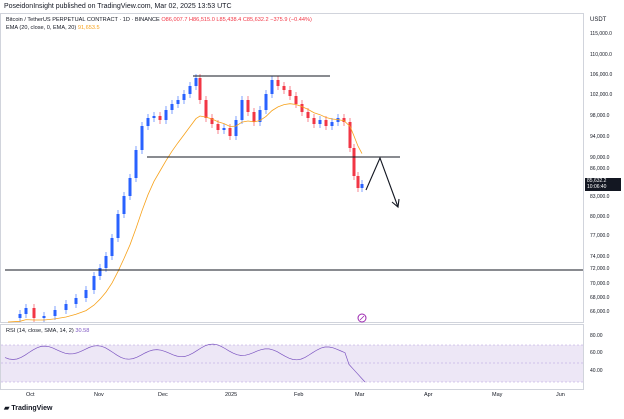  What do you see at coordinates (598, 20) in the screenshot?
I see `currency-label: USDT` at bounding box center [598, 20].